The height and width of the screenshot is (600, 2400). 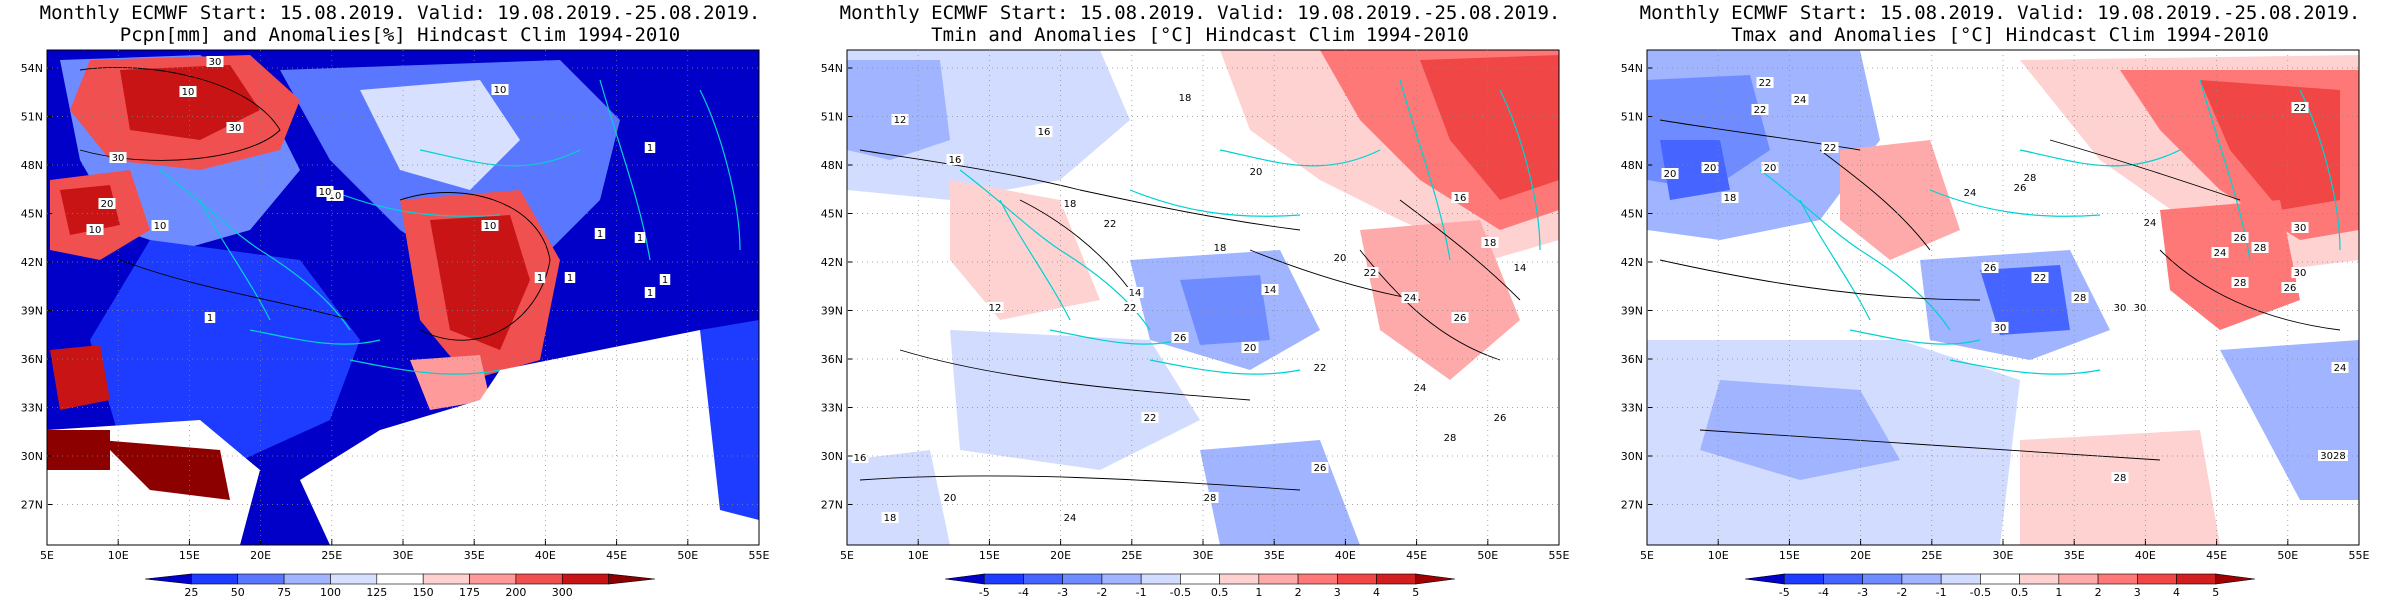 What do you see at coordinates (729, 420) in the screenshot?
I see `precip-field` at bounding box center [729, 420].